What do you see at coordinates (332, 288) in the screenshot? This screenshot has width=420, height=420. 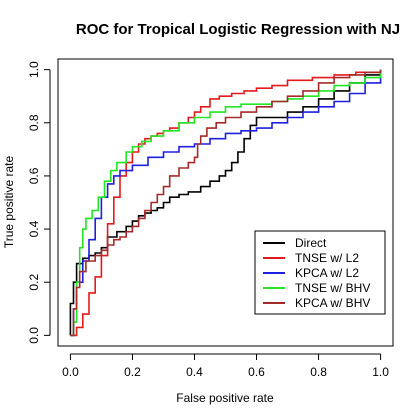 I see `legend-label: TNSE w/ BHV` at bounding box center [332, 288].